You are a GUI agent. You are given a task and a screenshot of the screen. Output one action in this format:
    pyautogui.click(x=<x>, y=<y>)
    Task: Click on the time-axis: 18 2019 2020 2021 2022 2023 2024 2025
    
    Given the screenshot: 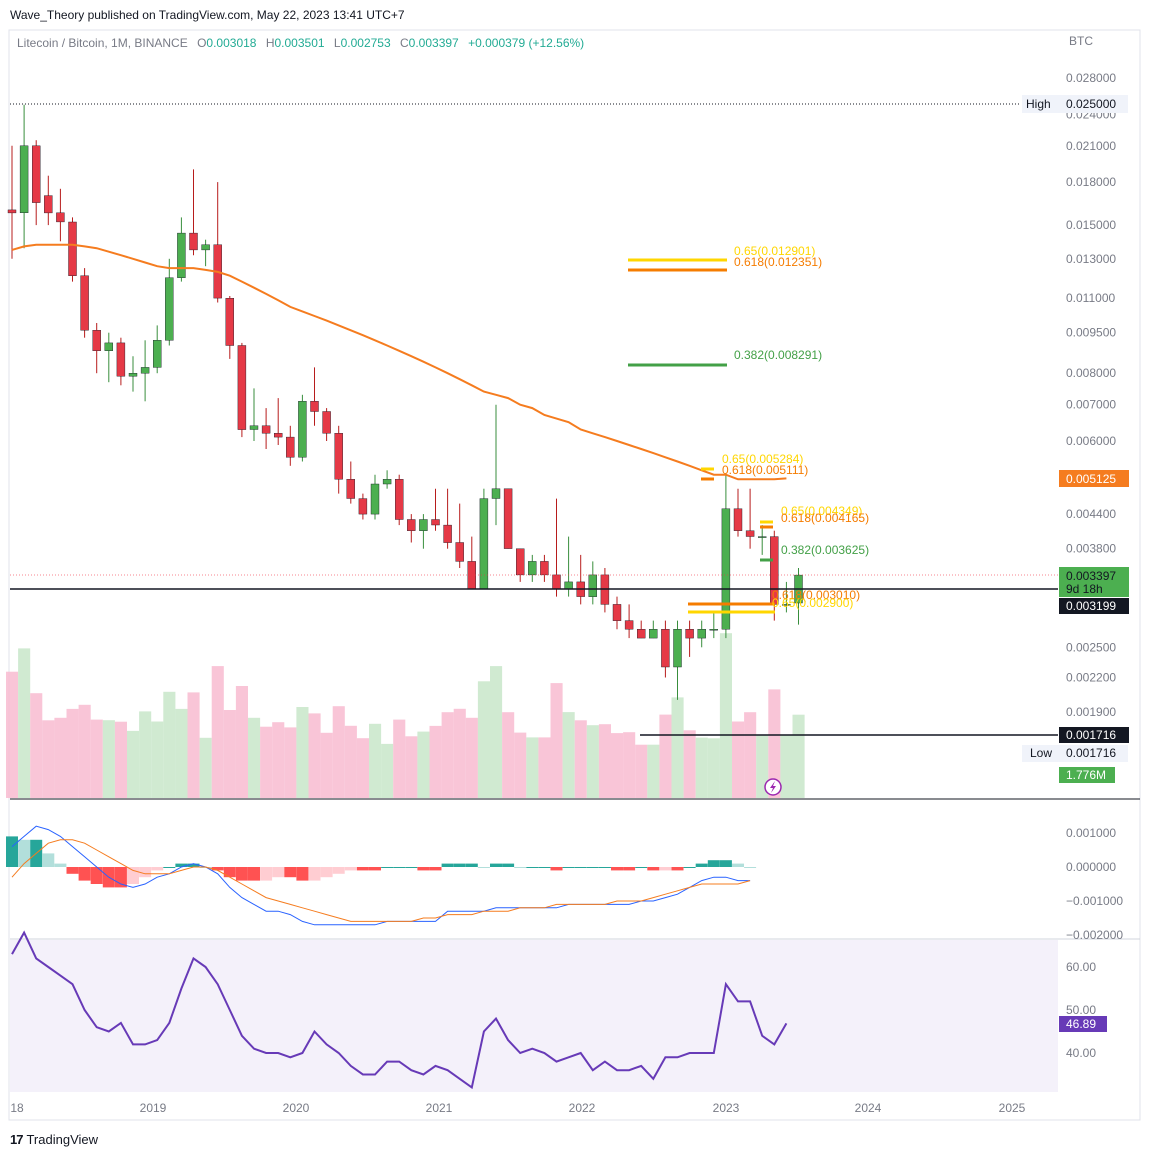 What is the action you would take?
    pyautogui.click(x=517, y=1108)
    